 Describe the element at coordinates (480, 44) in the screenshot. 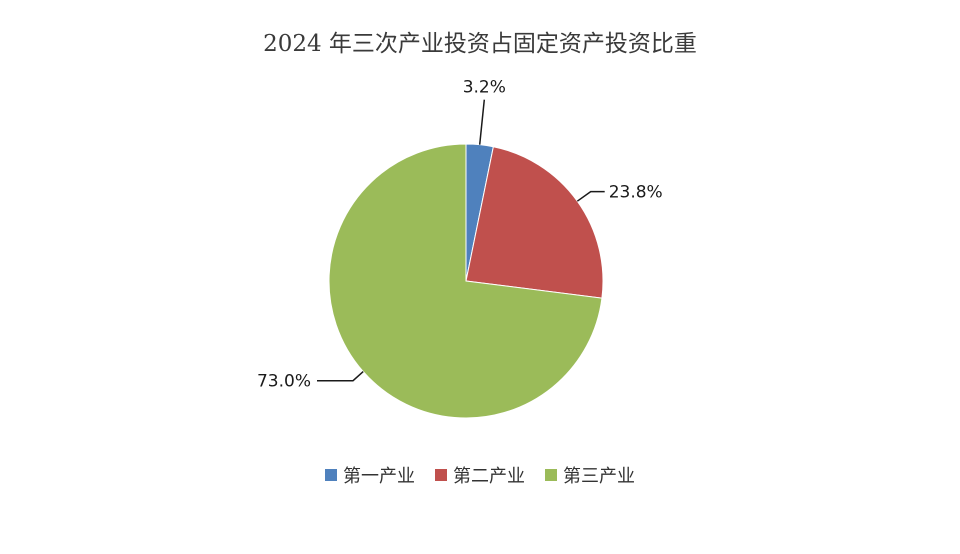

I see `chart-title: 2024 年三次产业投资占固定资产投资比重` at that location.